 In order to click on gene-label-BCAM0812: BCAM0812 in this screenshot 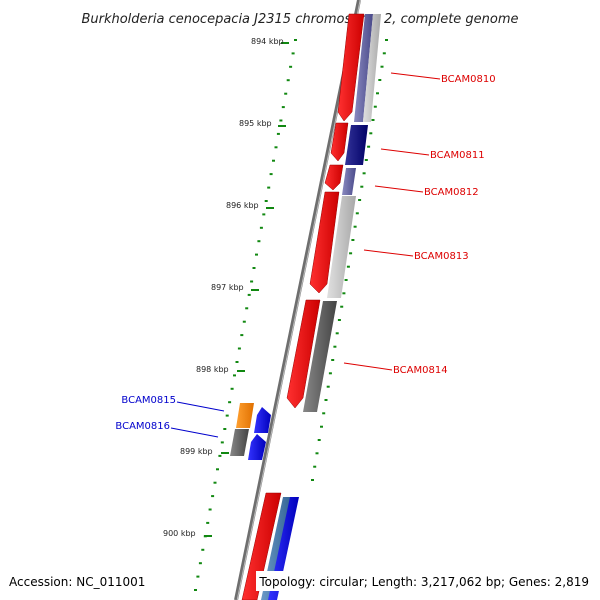, I will do `click(451, 192)`.